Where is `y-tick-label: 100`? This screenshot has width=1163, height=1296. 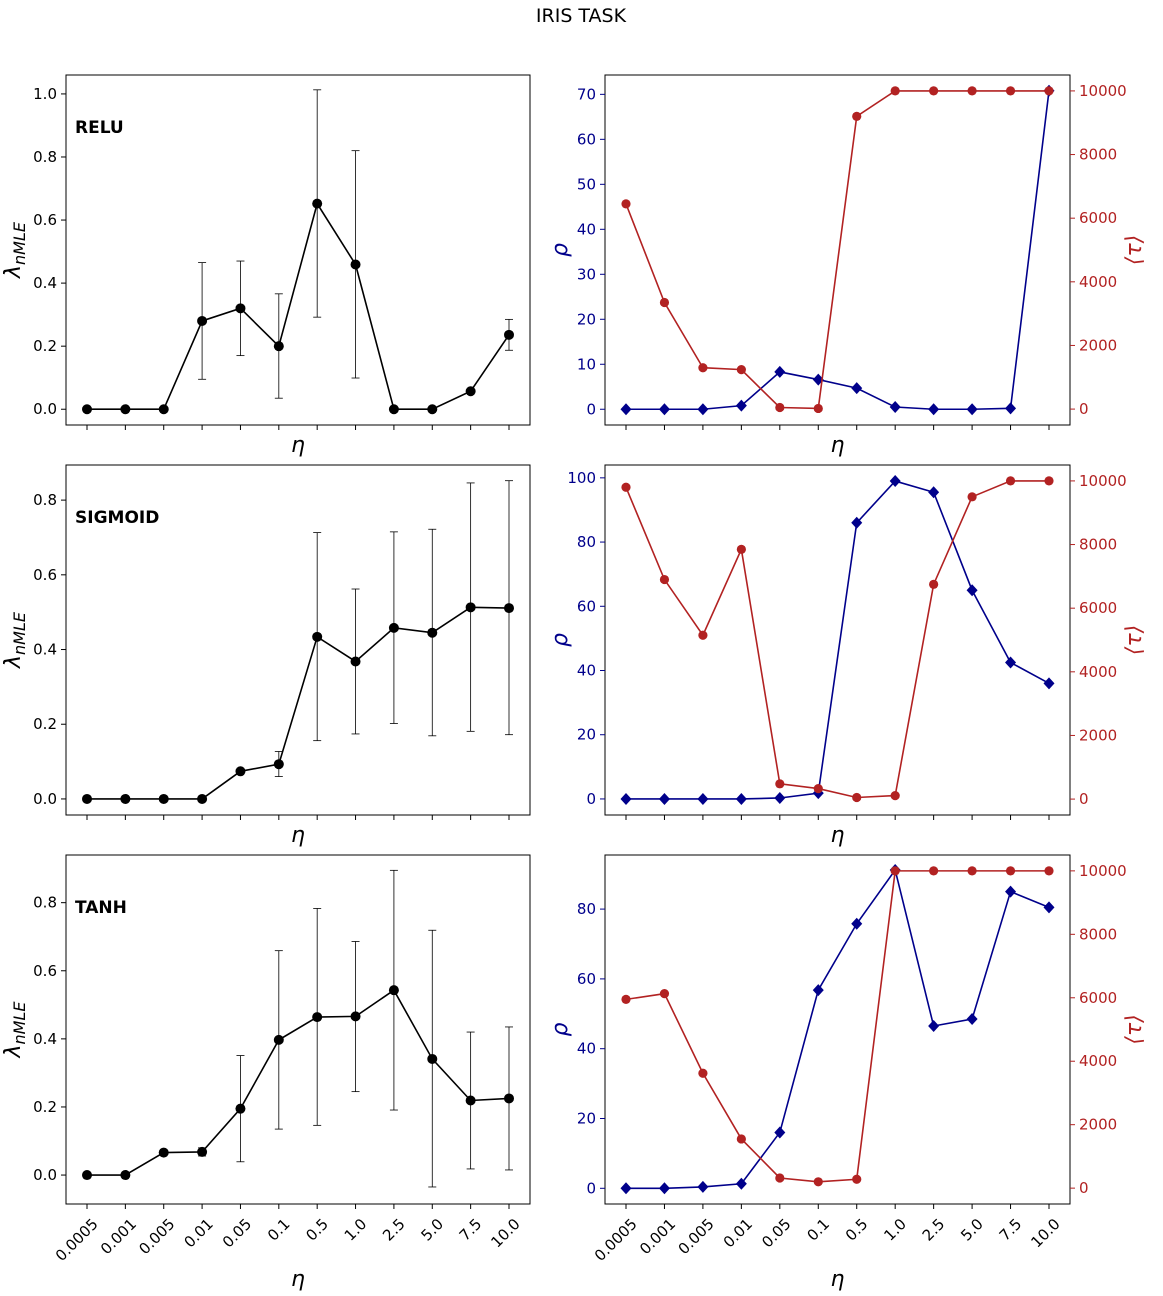 y-tick-label: 100 is located at coordinates (581, 478).